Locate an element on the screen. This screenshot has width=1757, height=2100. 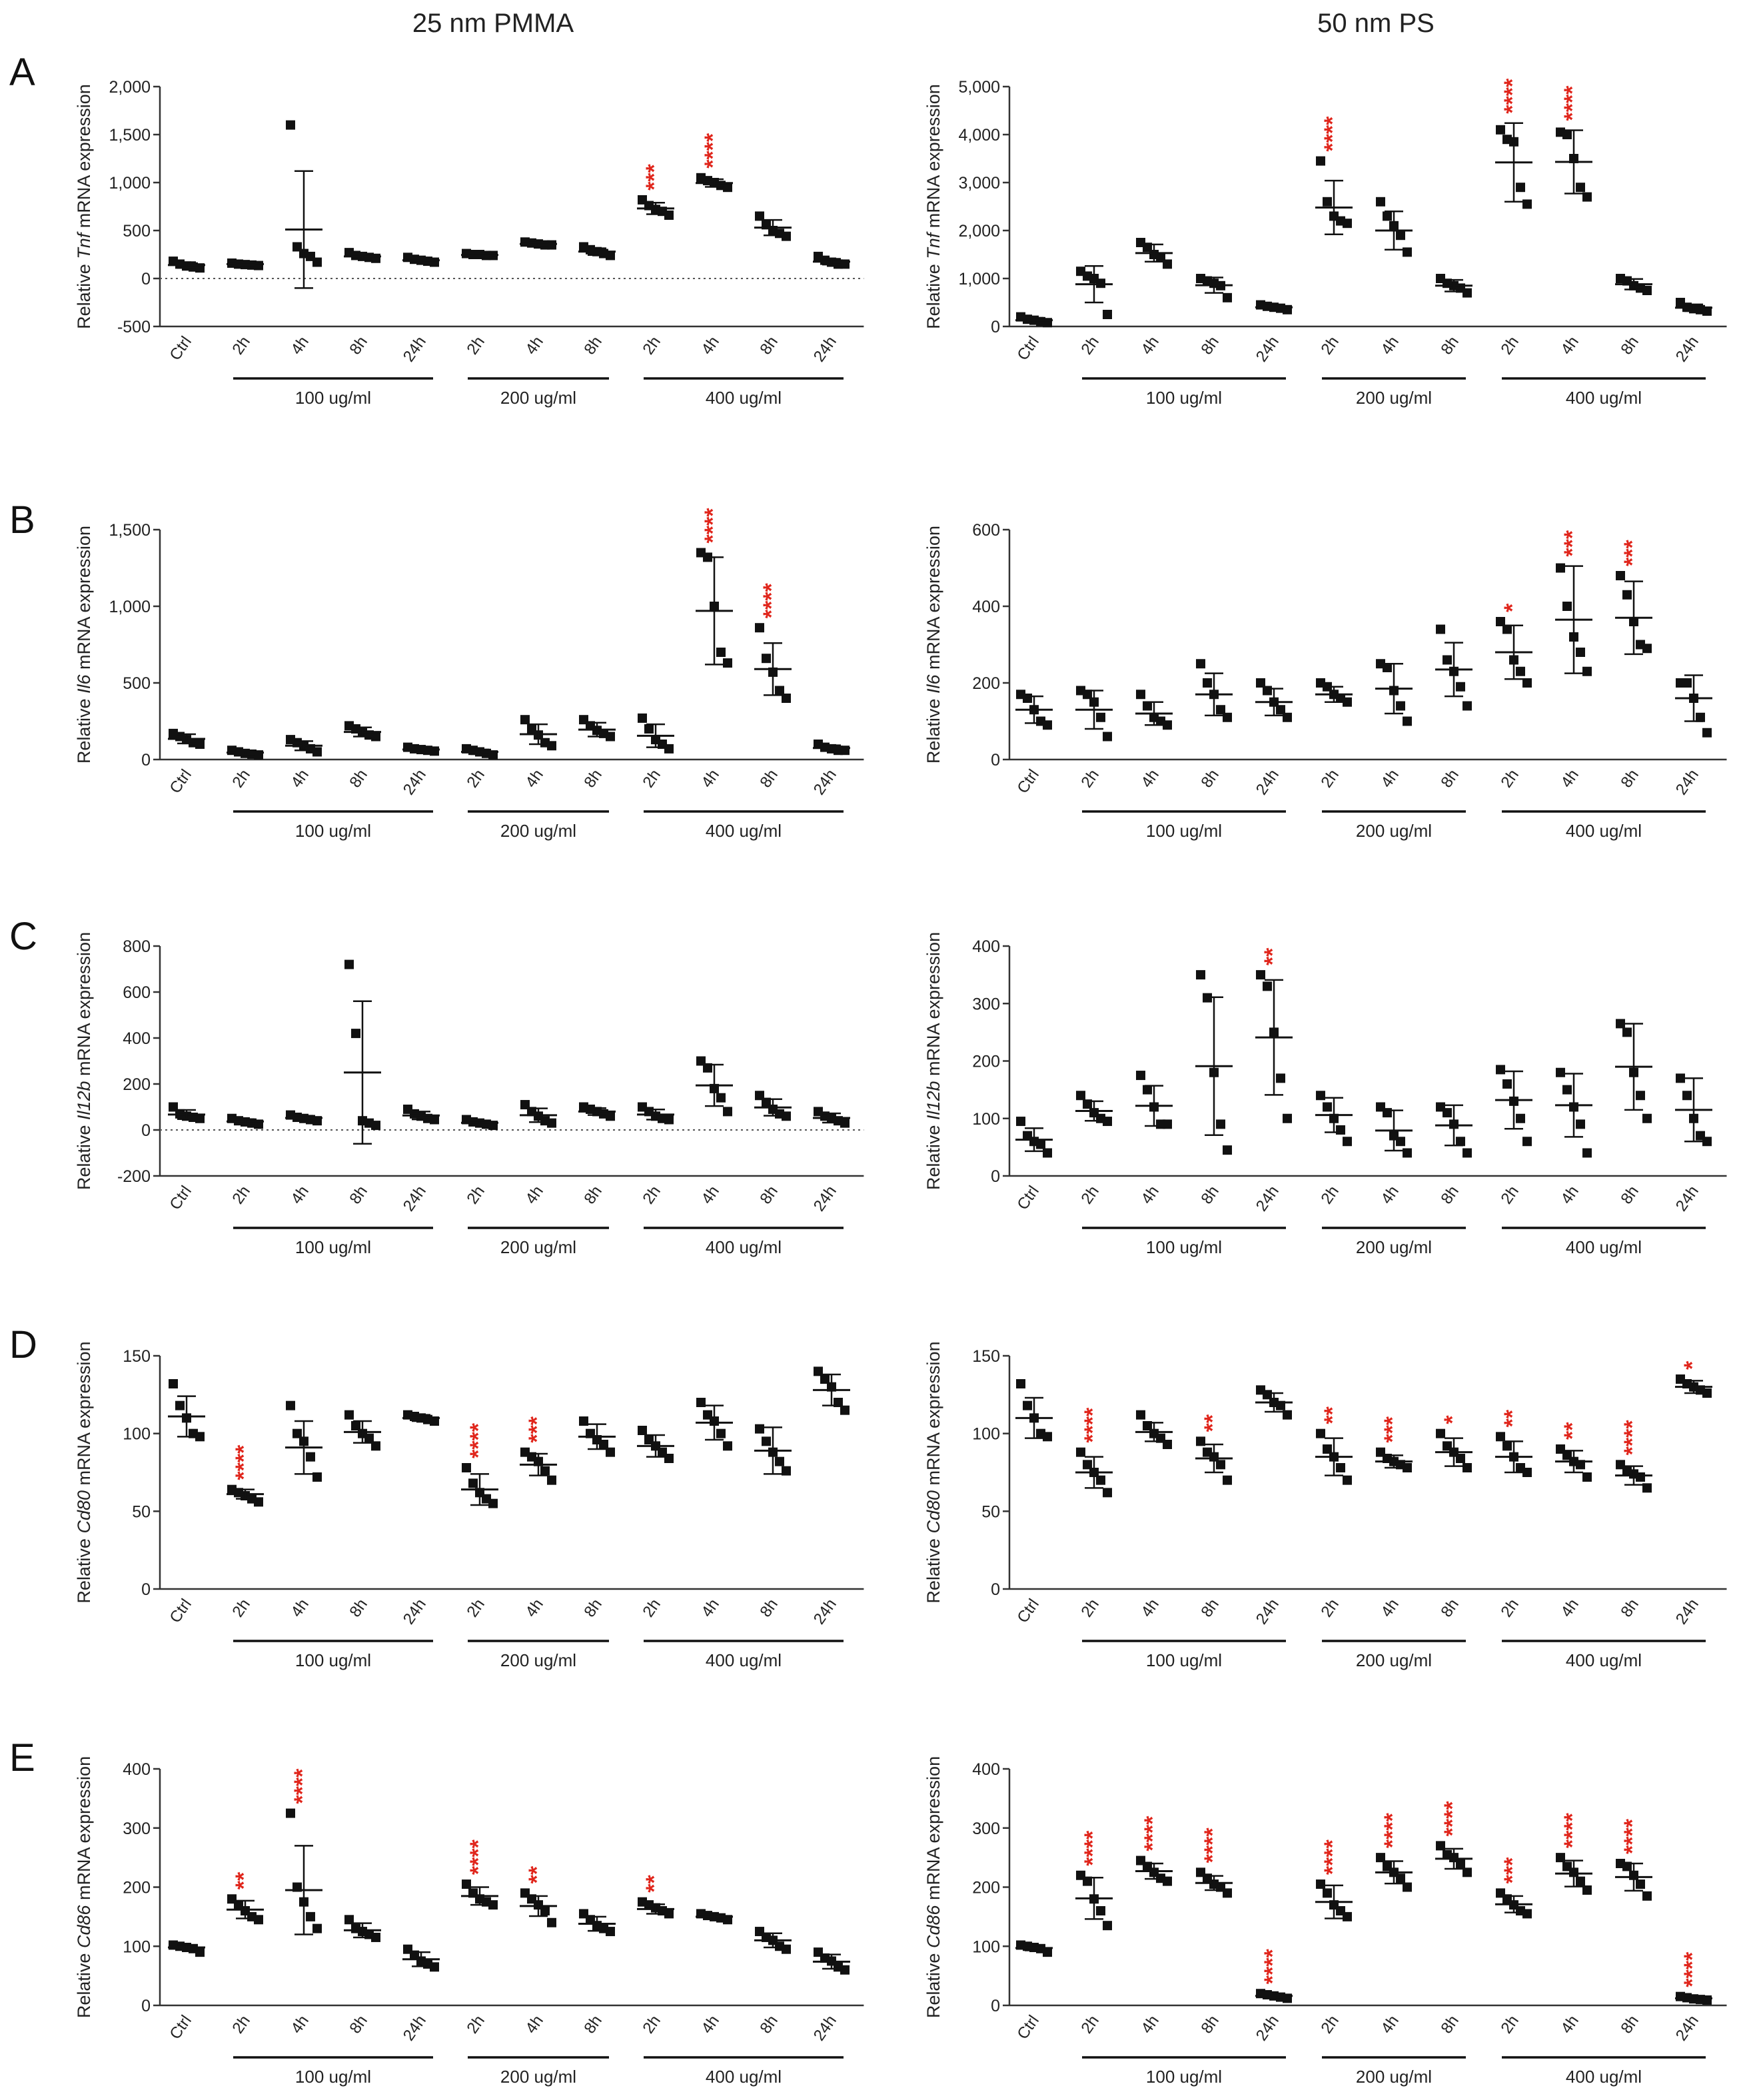
row-label-a: A is located at coordinates (22, 72).